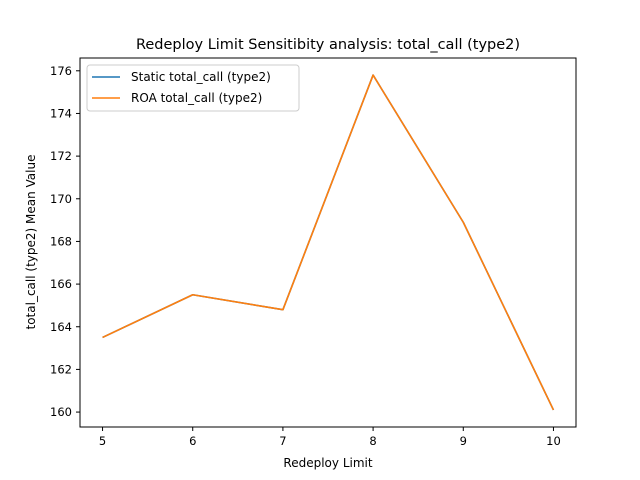 The image size is (640, 480). What do you see at coordinates (61, 71) in the screenshot?
I see `y-tick-label: 176` at bounding box center [61, 71].